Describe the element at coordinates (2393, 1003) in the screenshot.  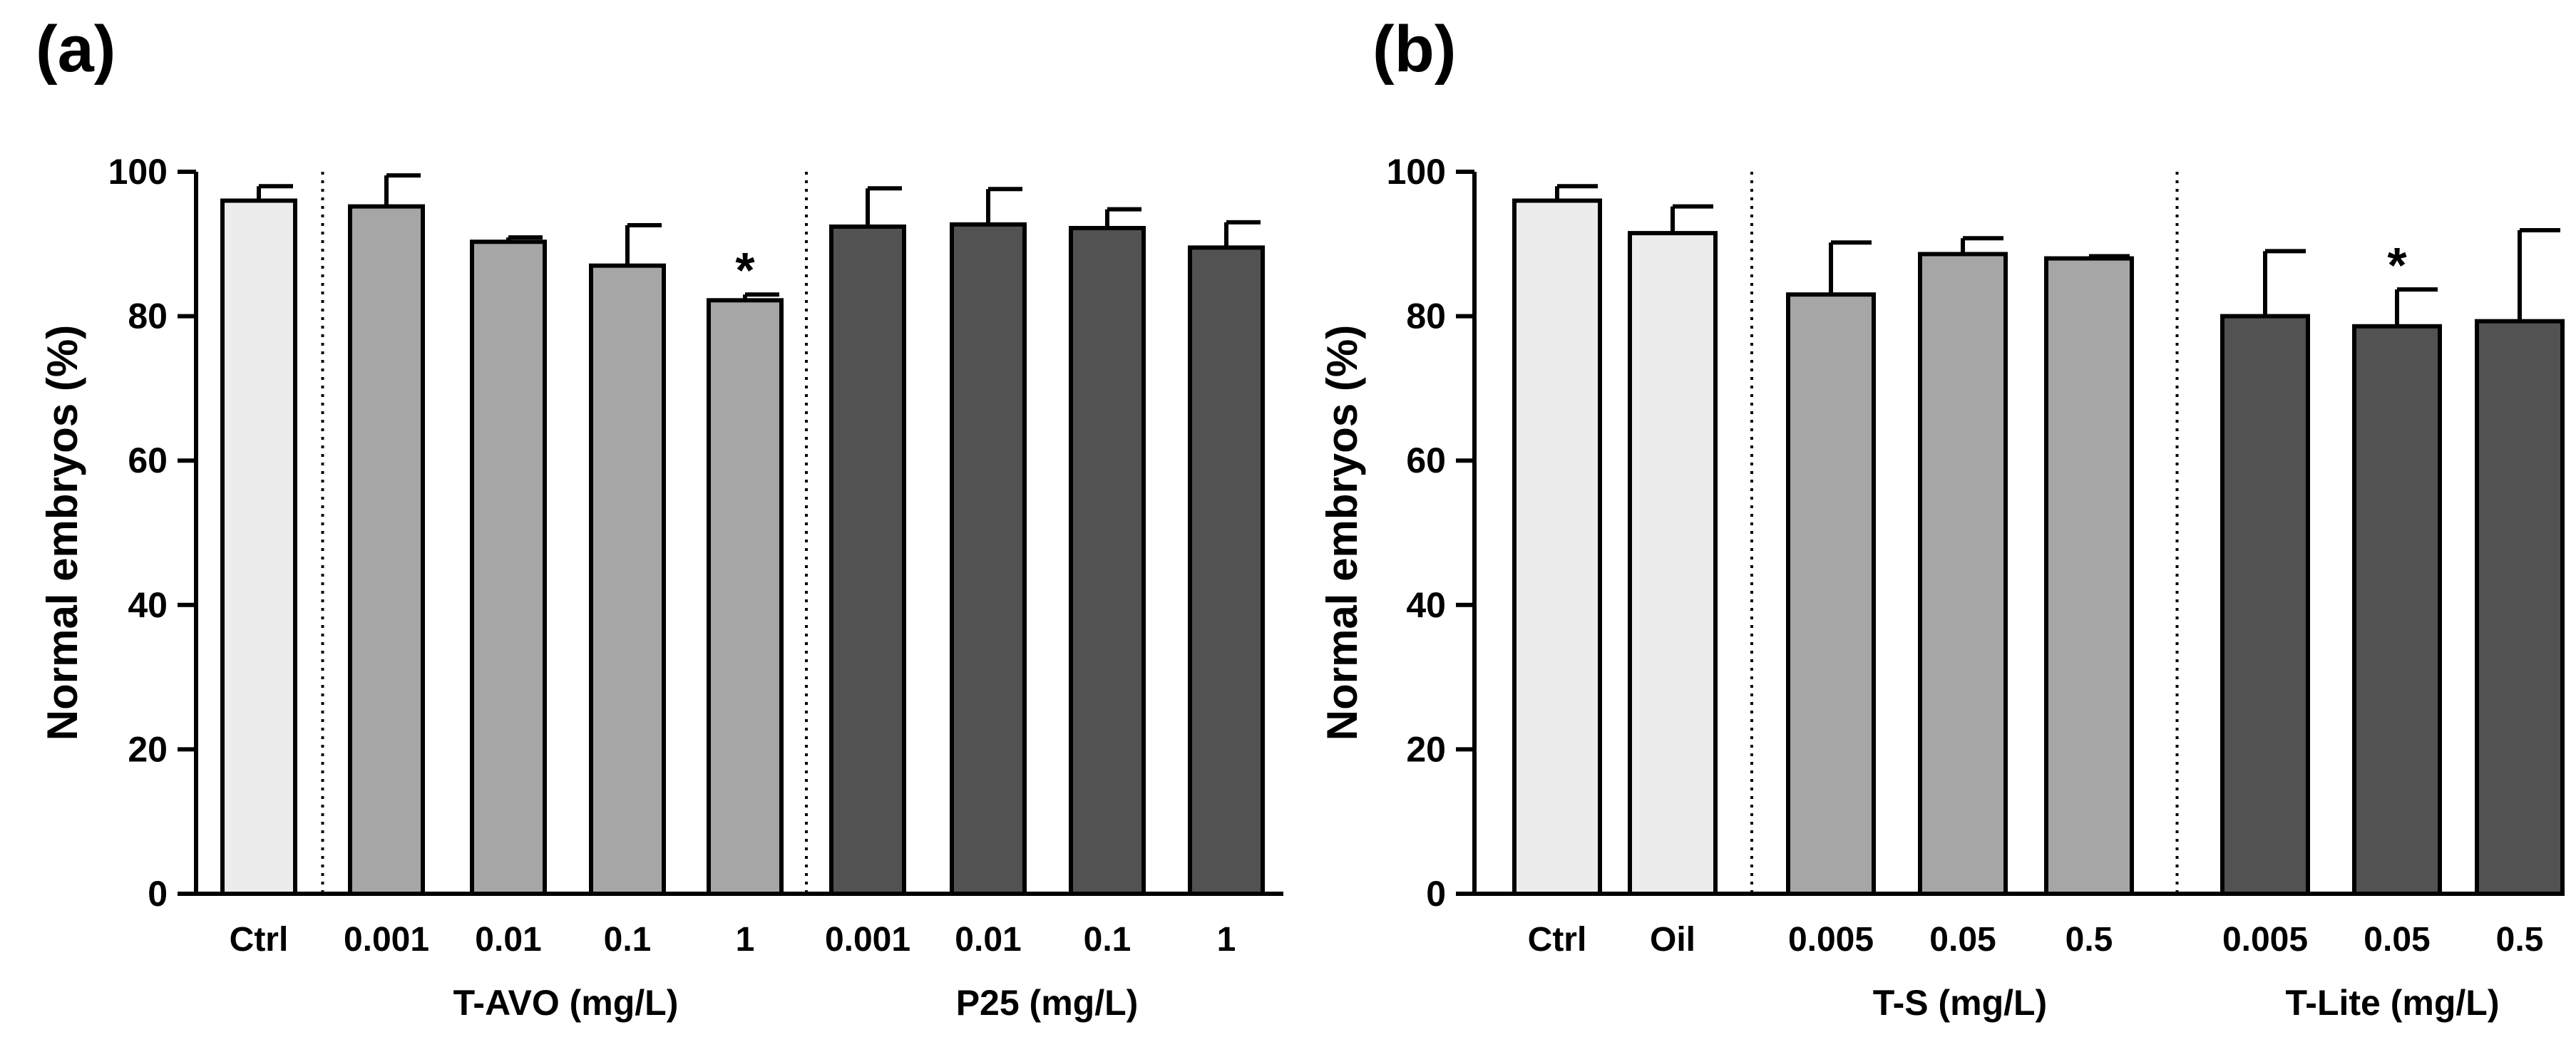
I see `group-label: T-Lite (mg/L)` at that location.